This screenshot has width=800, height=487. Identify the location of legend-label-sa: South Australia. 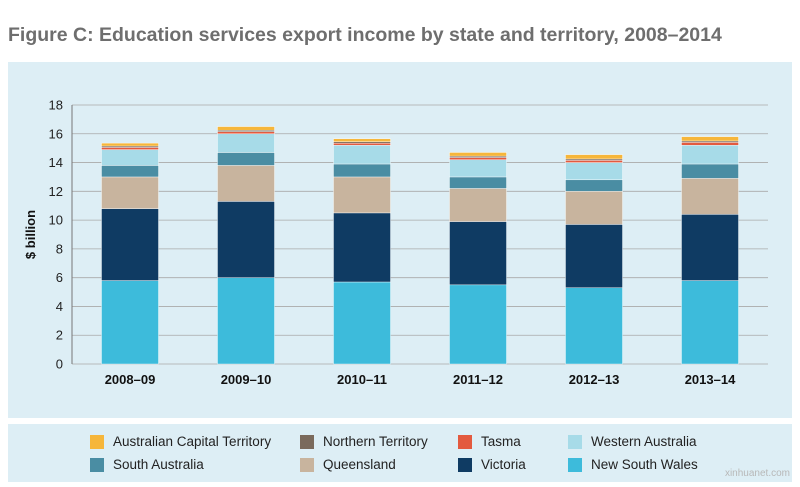
(158, 464).